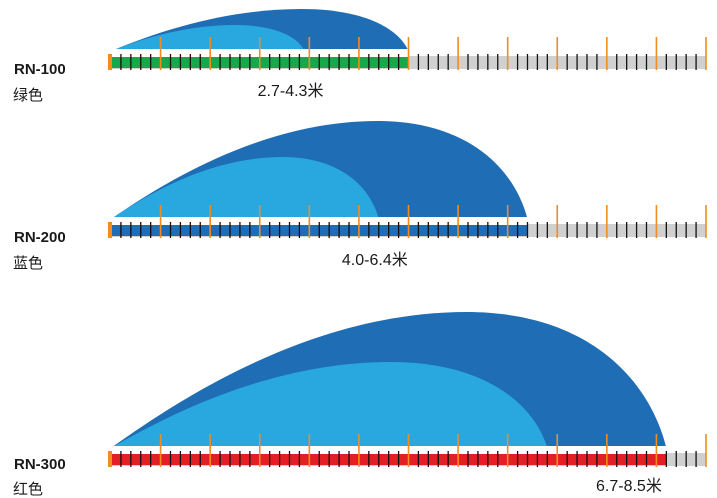 The height and width of the screenshot is (498, 717). Describe the element at coordinates (40, 464) in the screenshot. I see `model-label: RN-300` at that location.